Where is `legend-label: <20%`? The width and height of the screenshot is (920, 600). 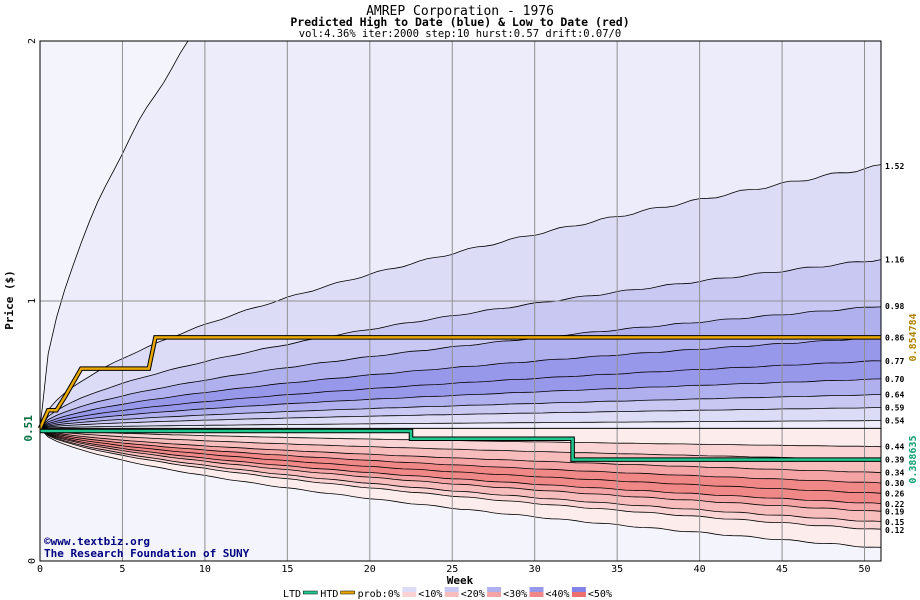
legend-label: <20% is located at coordinates (473, 594).